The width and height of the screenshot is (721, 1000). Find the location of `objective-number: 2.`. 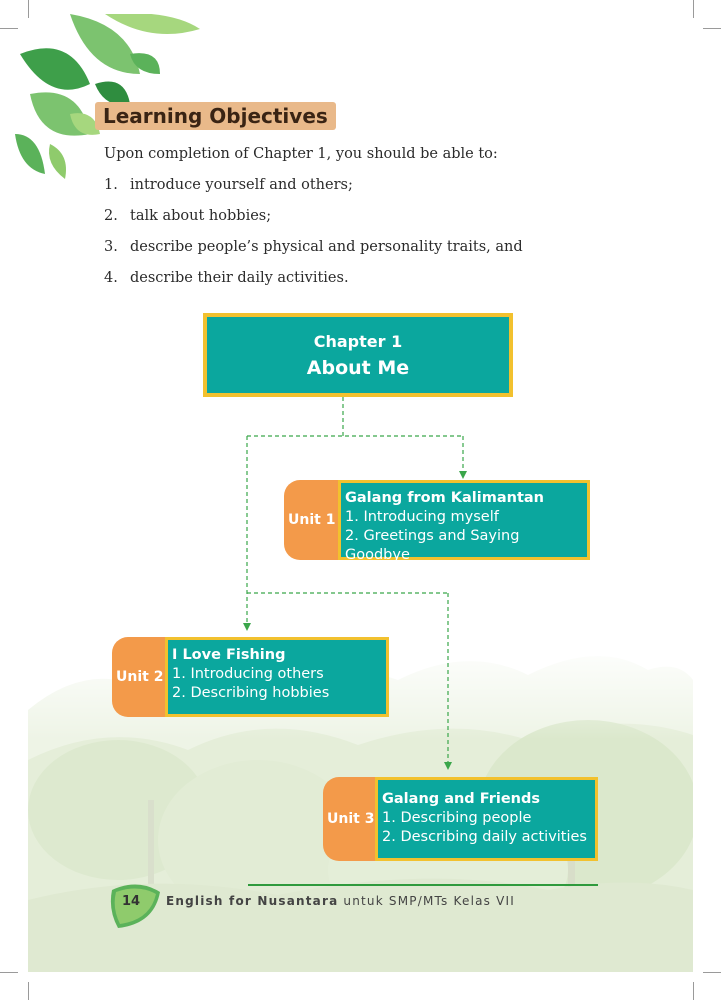

objective-number: 2. is located at coordinates (111, 216).